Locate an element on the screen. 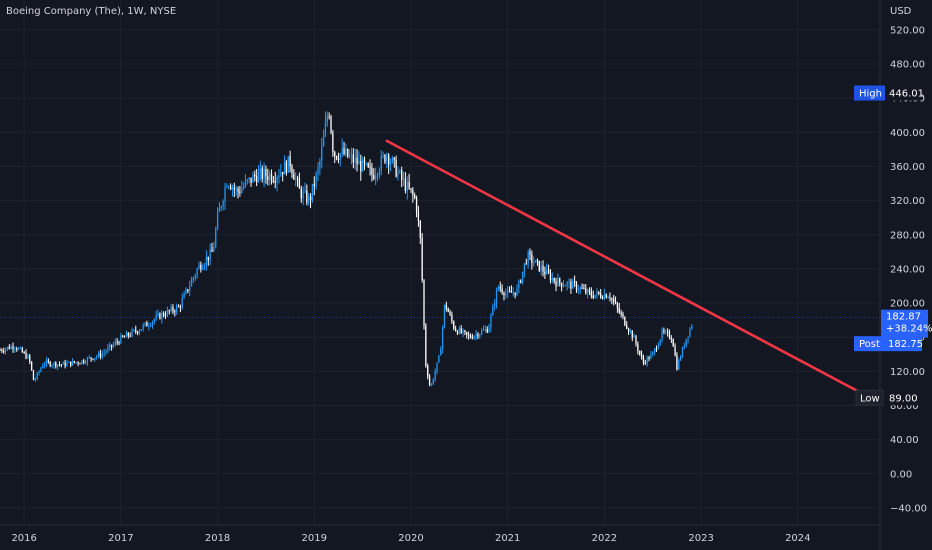 The image size is (932, 550). svg-text: Post is located at coordinates (869, 344).